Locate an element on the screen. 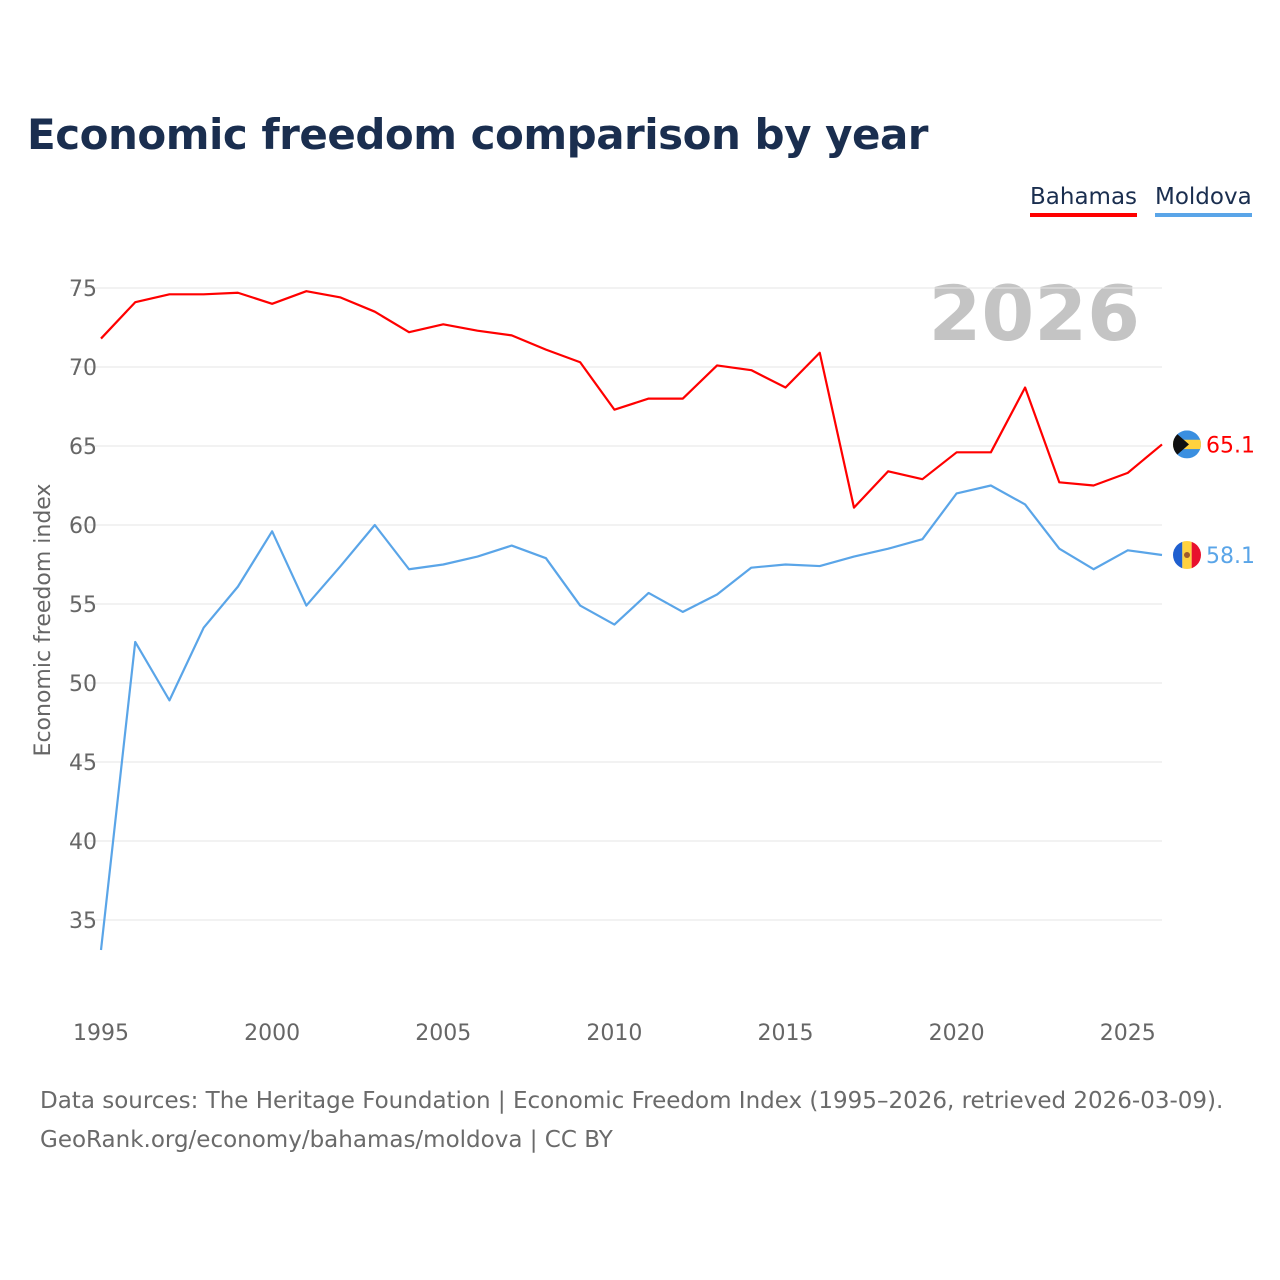 The width and height of the screenshot is (1280, 1280). y-tick-label: 45 is located at coordinates (83, 763).